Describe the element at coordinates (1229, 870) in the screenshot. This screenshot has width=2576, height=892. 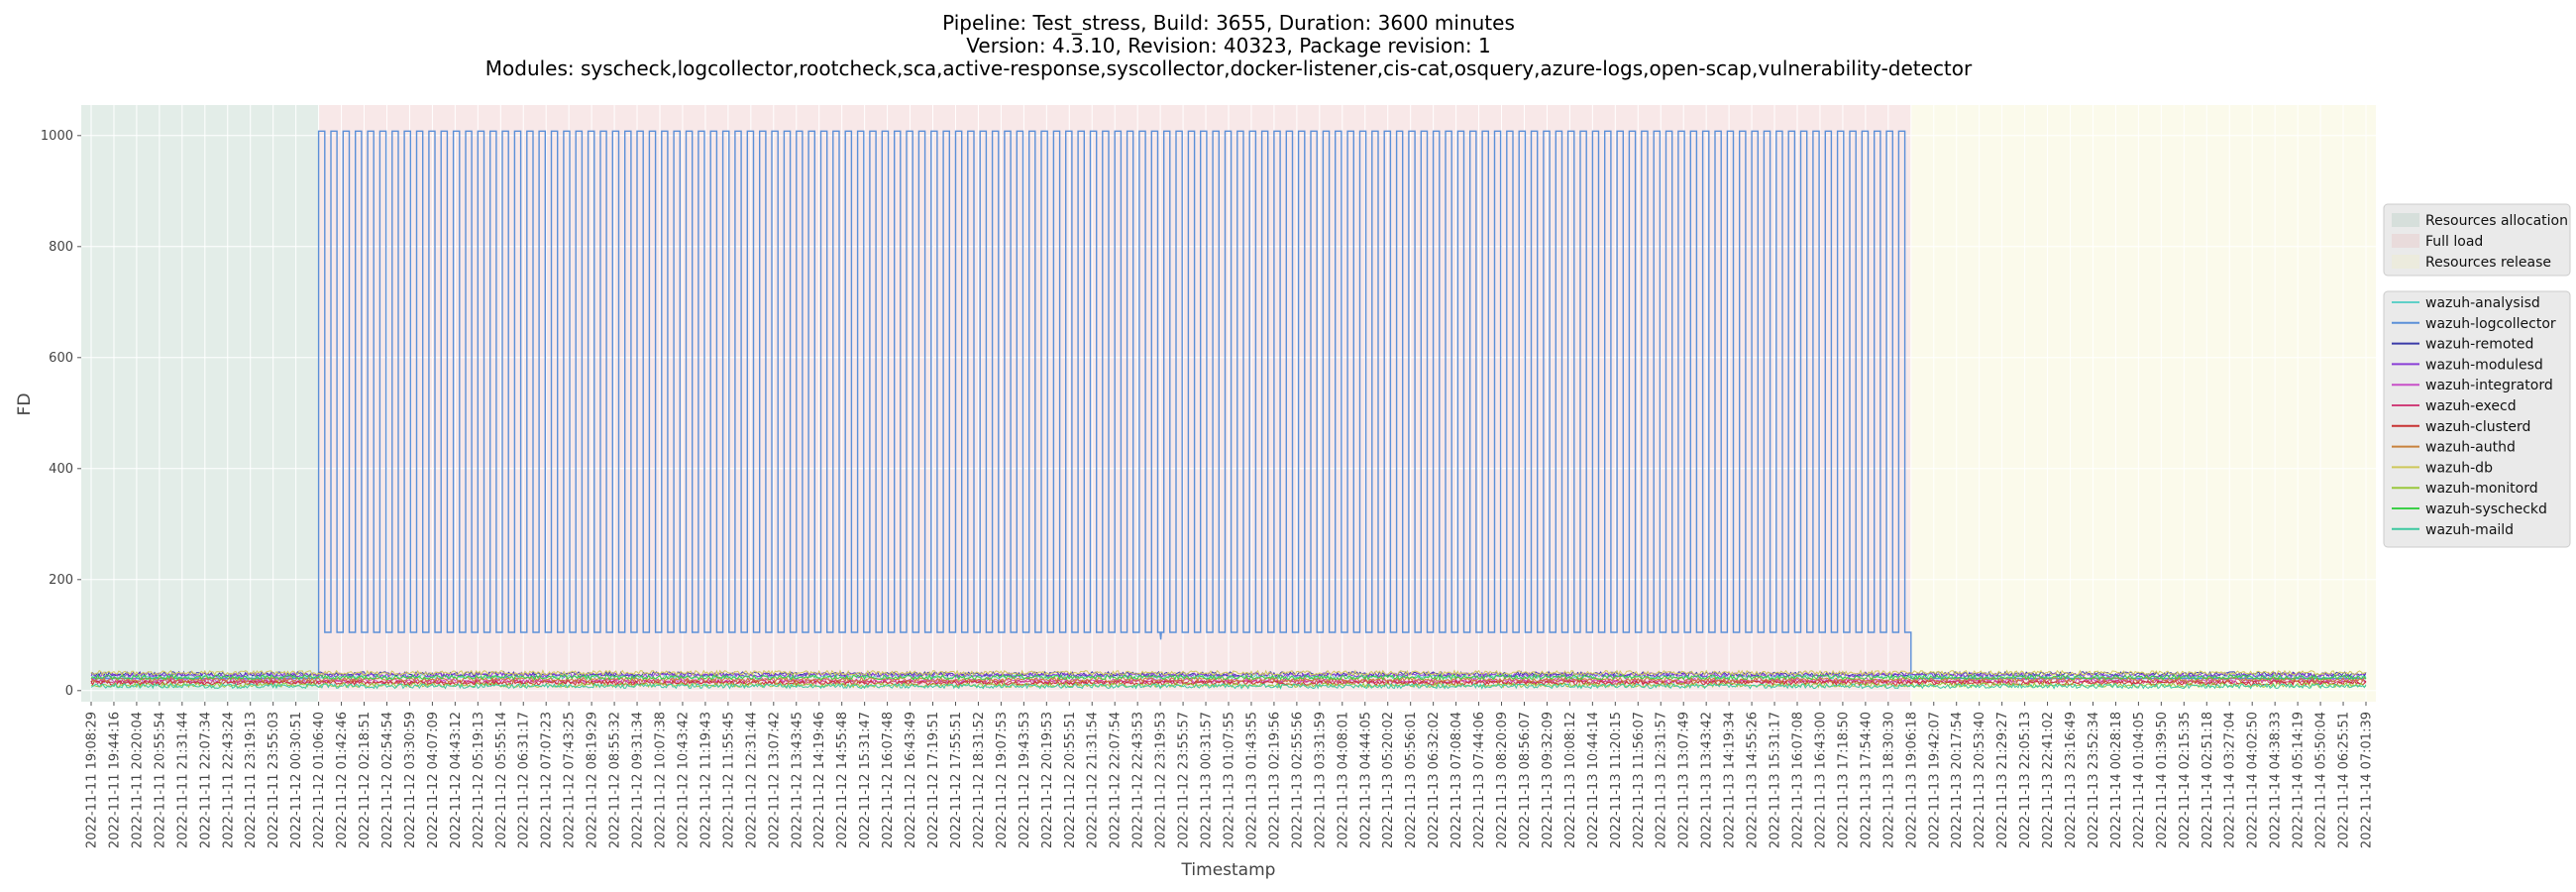
I see `x-axis-label: Timestamp` at that location.